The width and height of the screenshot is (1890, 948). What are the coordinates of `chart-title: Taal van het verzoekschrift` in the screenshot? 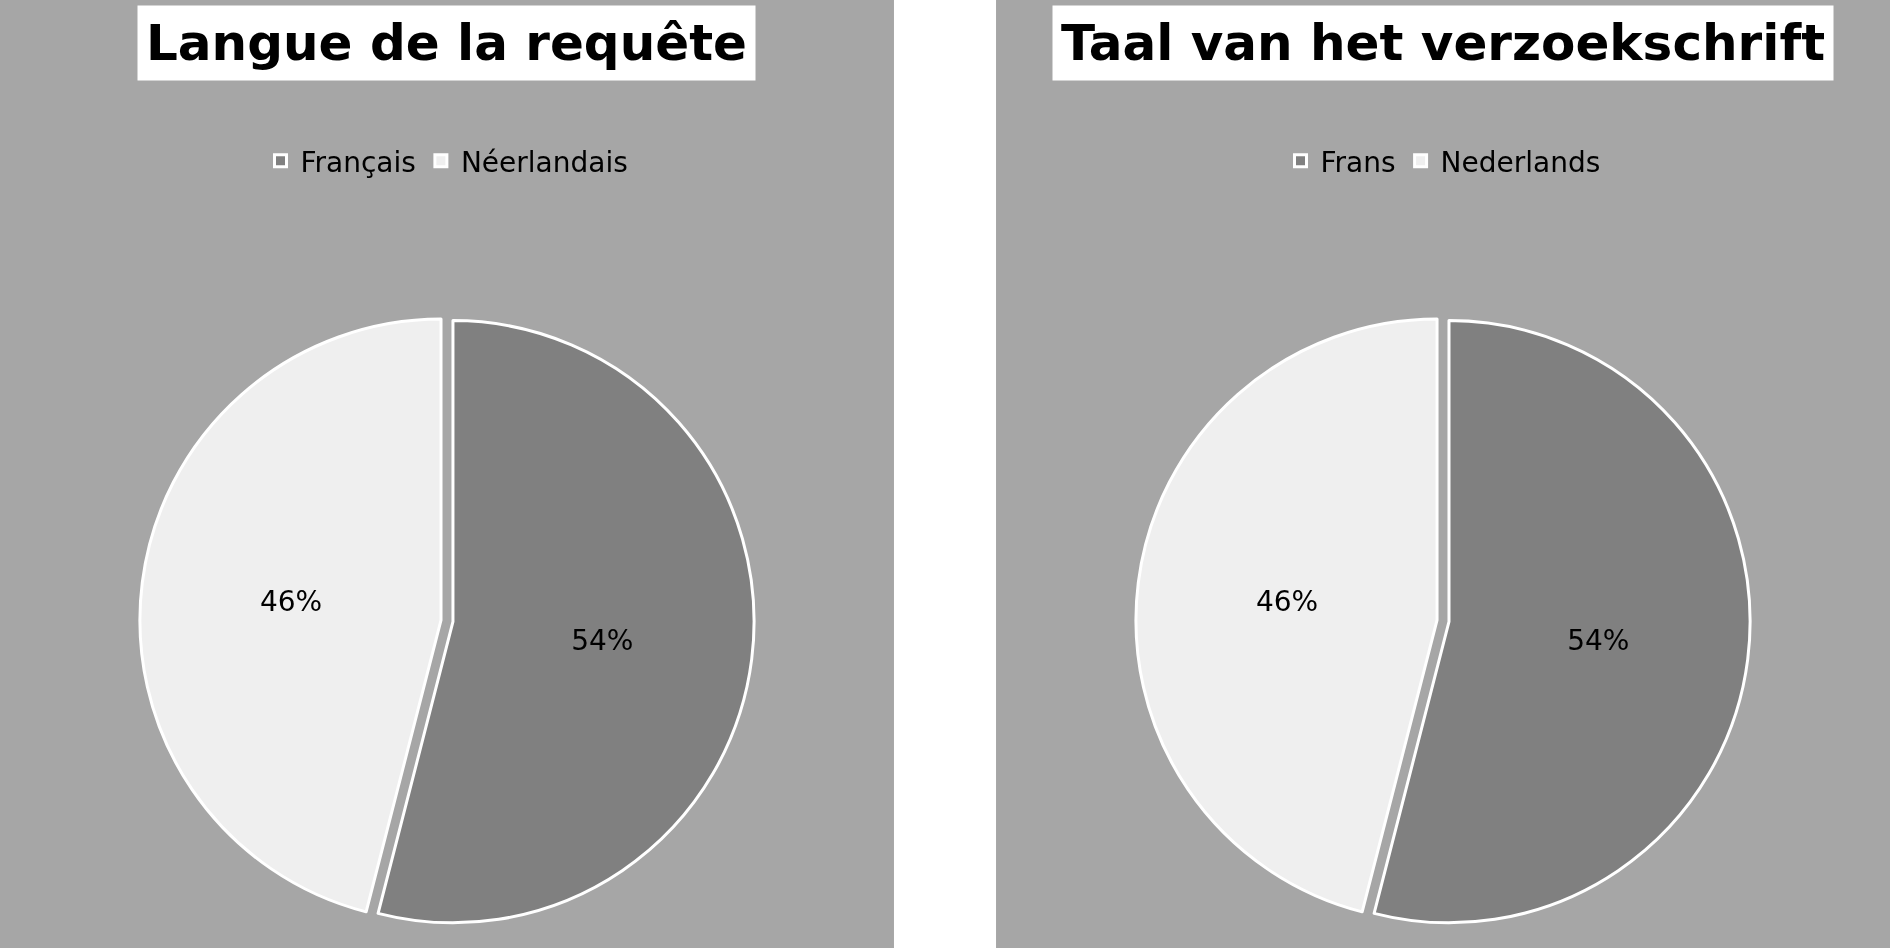 It's located at (1443, 43).